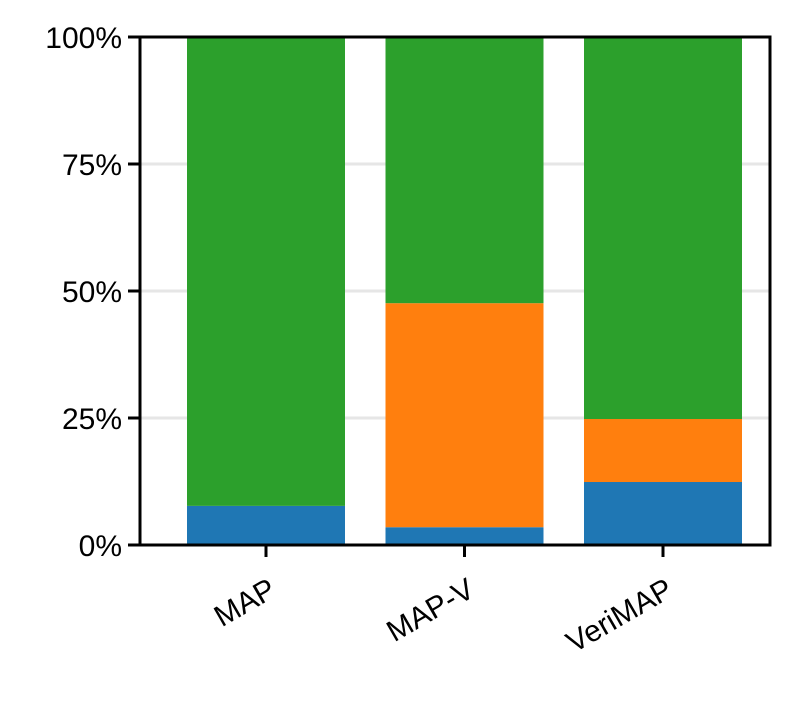 The width and height of the screenshot is (793, 714). Describe the element at coordinates (245, 602) in the screenshot. I see `x-tick-label: MAP` at that location.